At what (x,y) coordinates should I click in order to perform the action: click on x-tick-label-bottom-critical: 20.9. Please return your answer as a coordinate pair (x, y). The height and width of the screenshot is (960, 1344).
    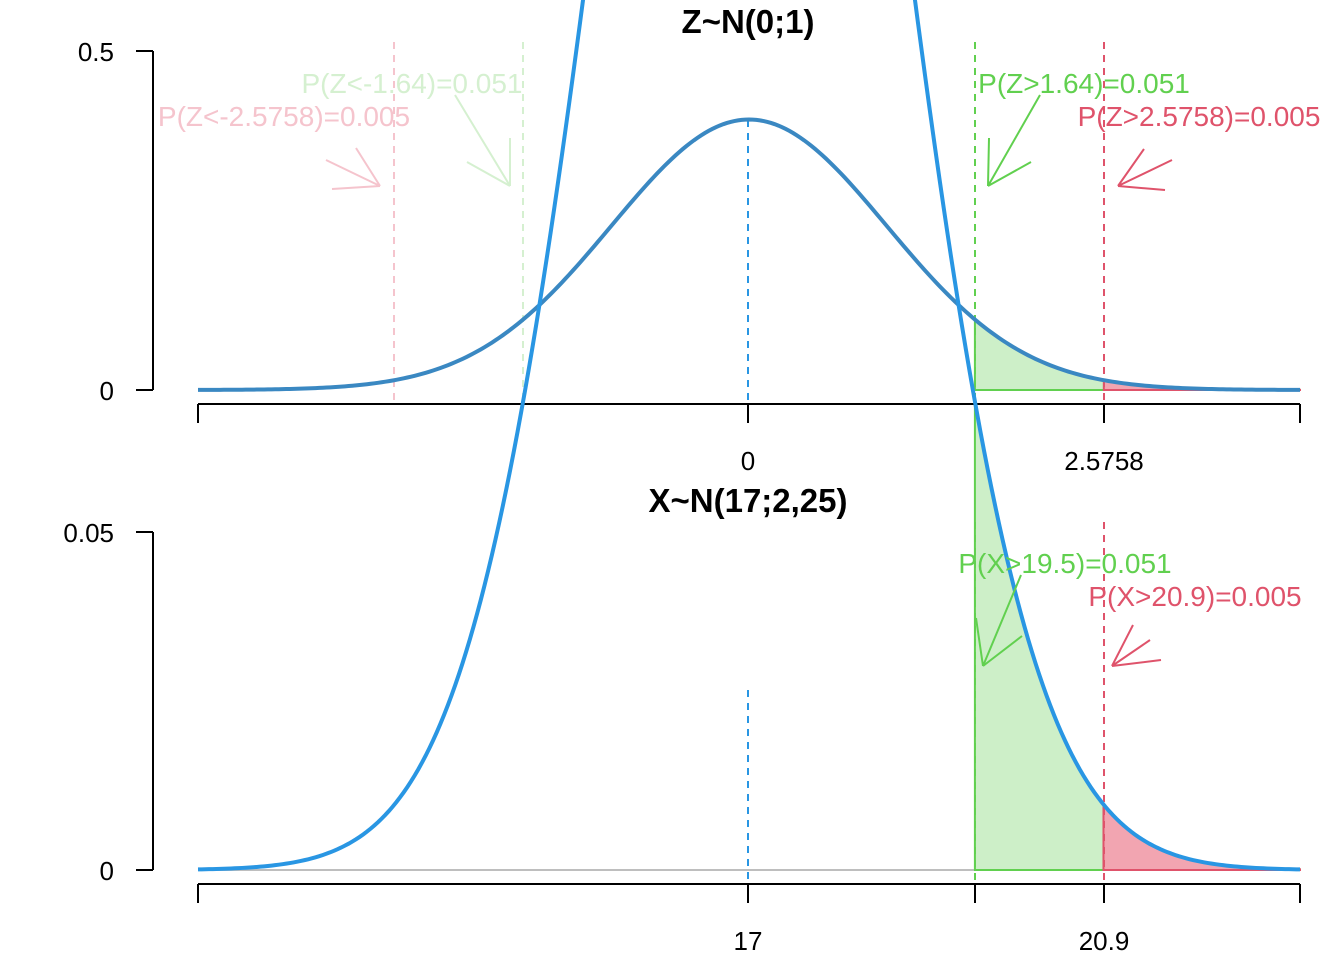
    Looking at the image, I should click on (1104, 941).